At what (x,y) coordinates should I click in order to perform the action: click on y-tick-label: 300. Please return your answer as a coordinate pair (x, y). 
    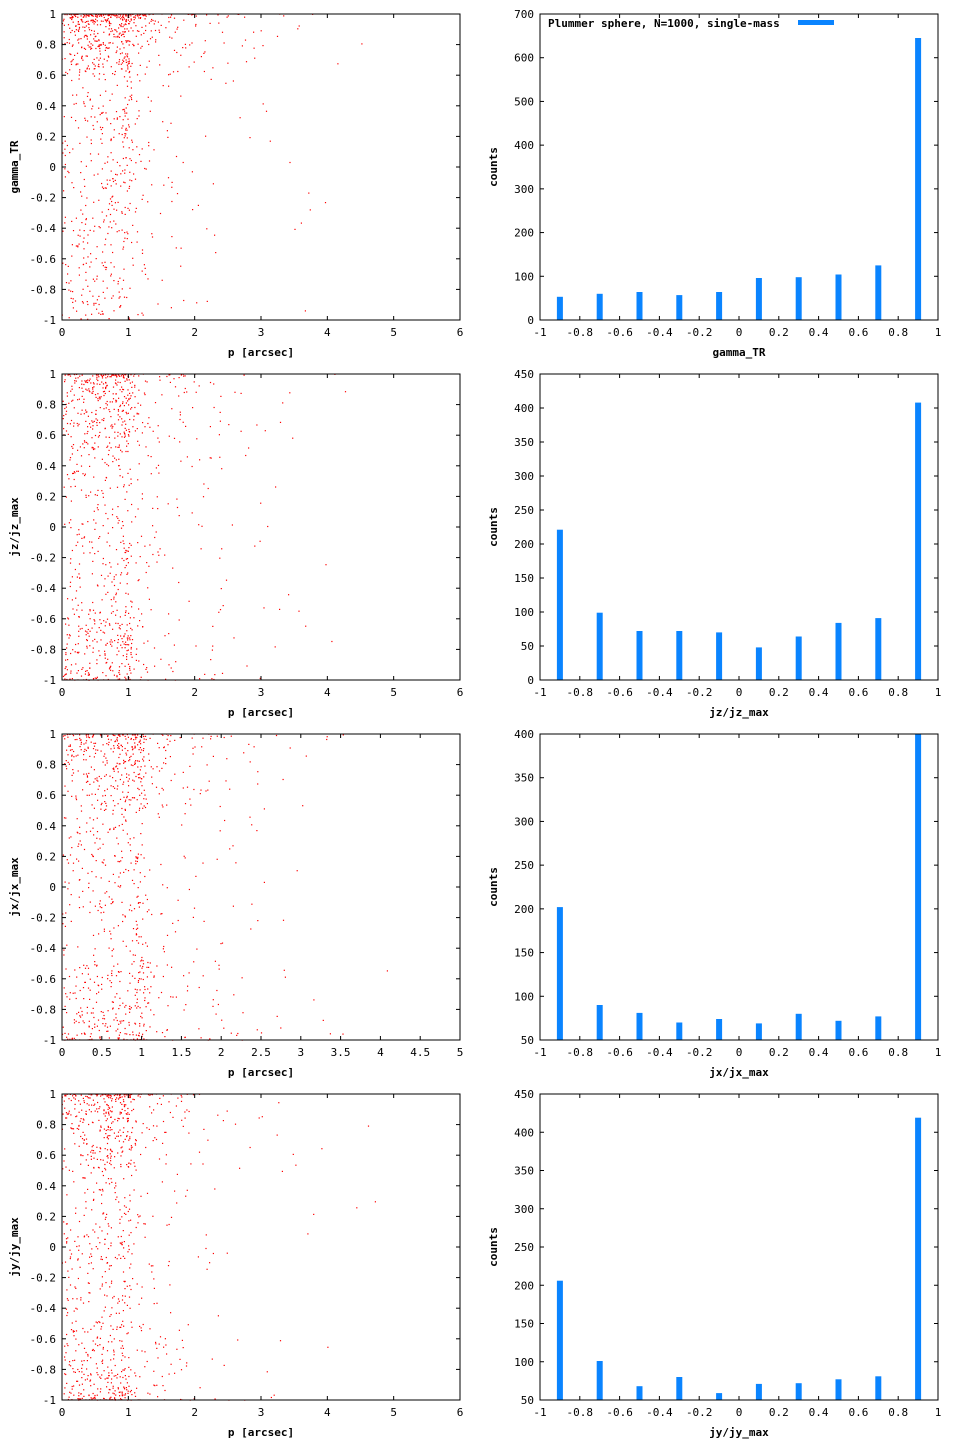
    Looking at the image, I should click on (524, 476).